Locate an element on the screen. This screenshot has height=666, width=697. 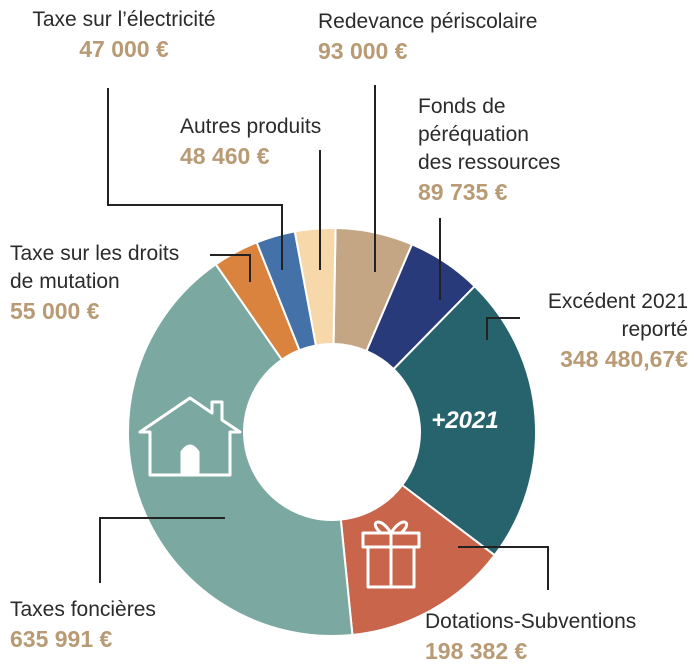
value-label: 47 000 € is located at coordinates (124, 49).